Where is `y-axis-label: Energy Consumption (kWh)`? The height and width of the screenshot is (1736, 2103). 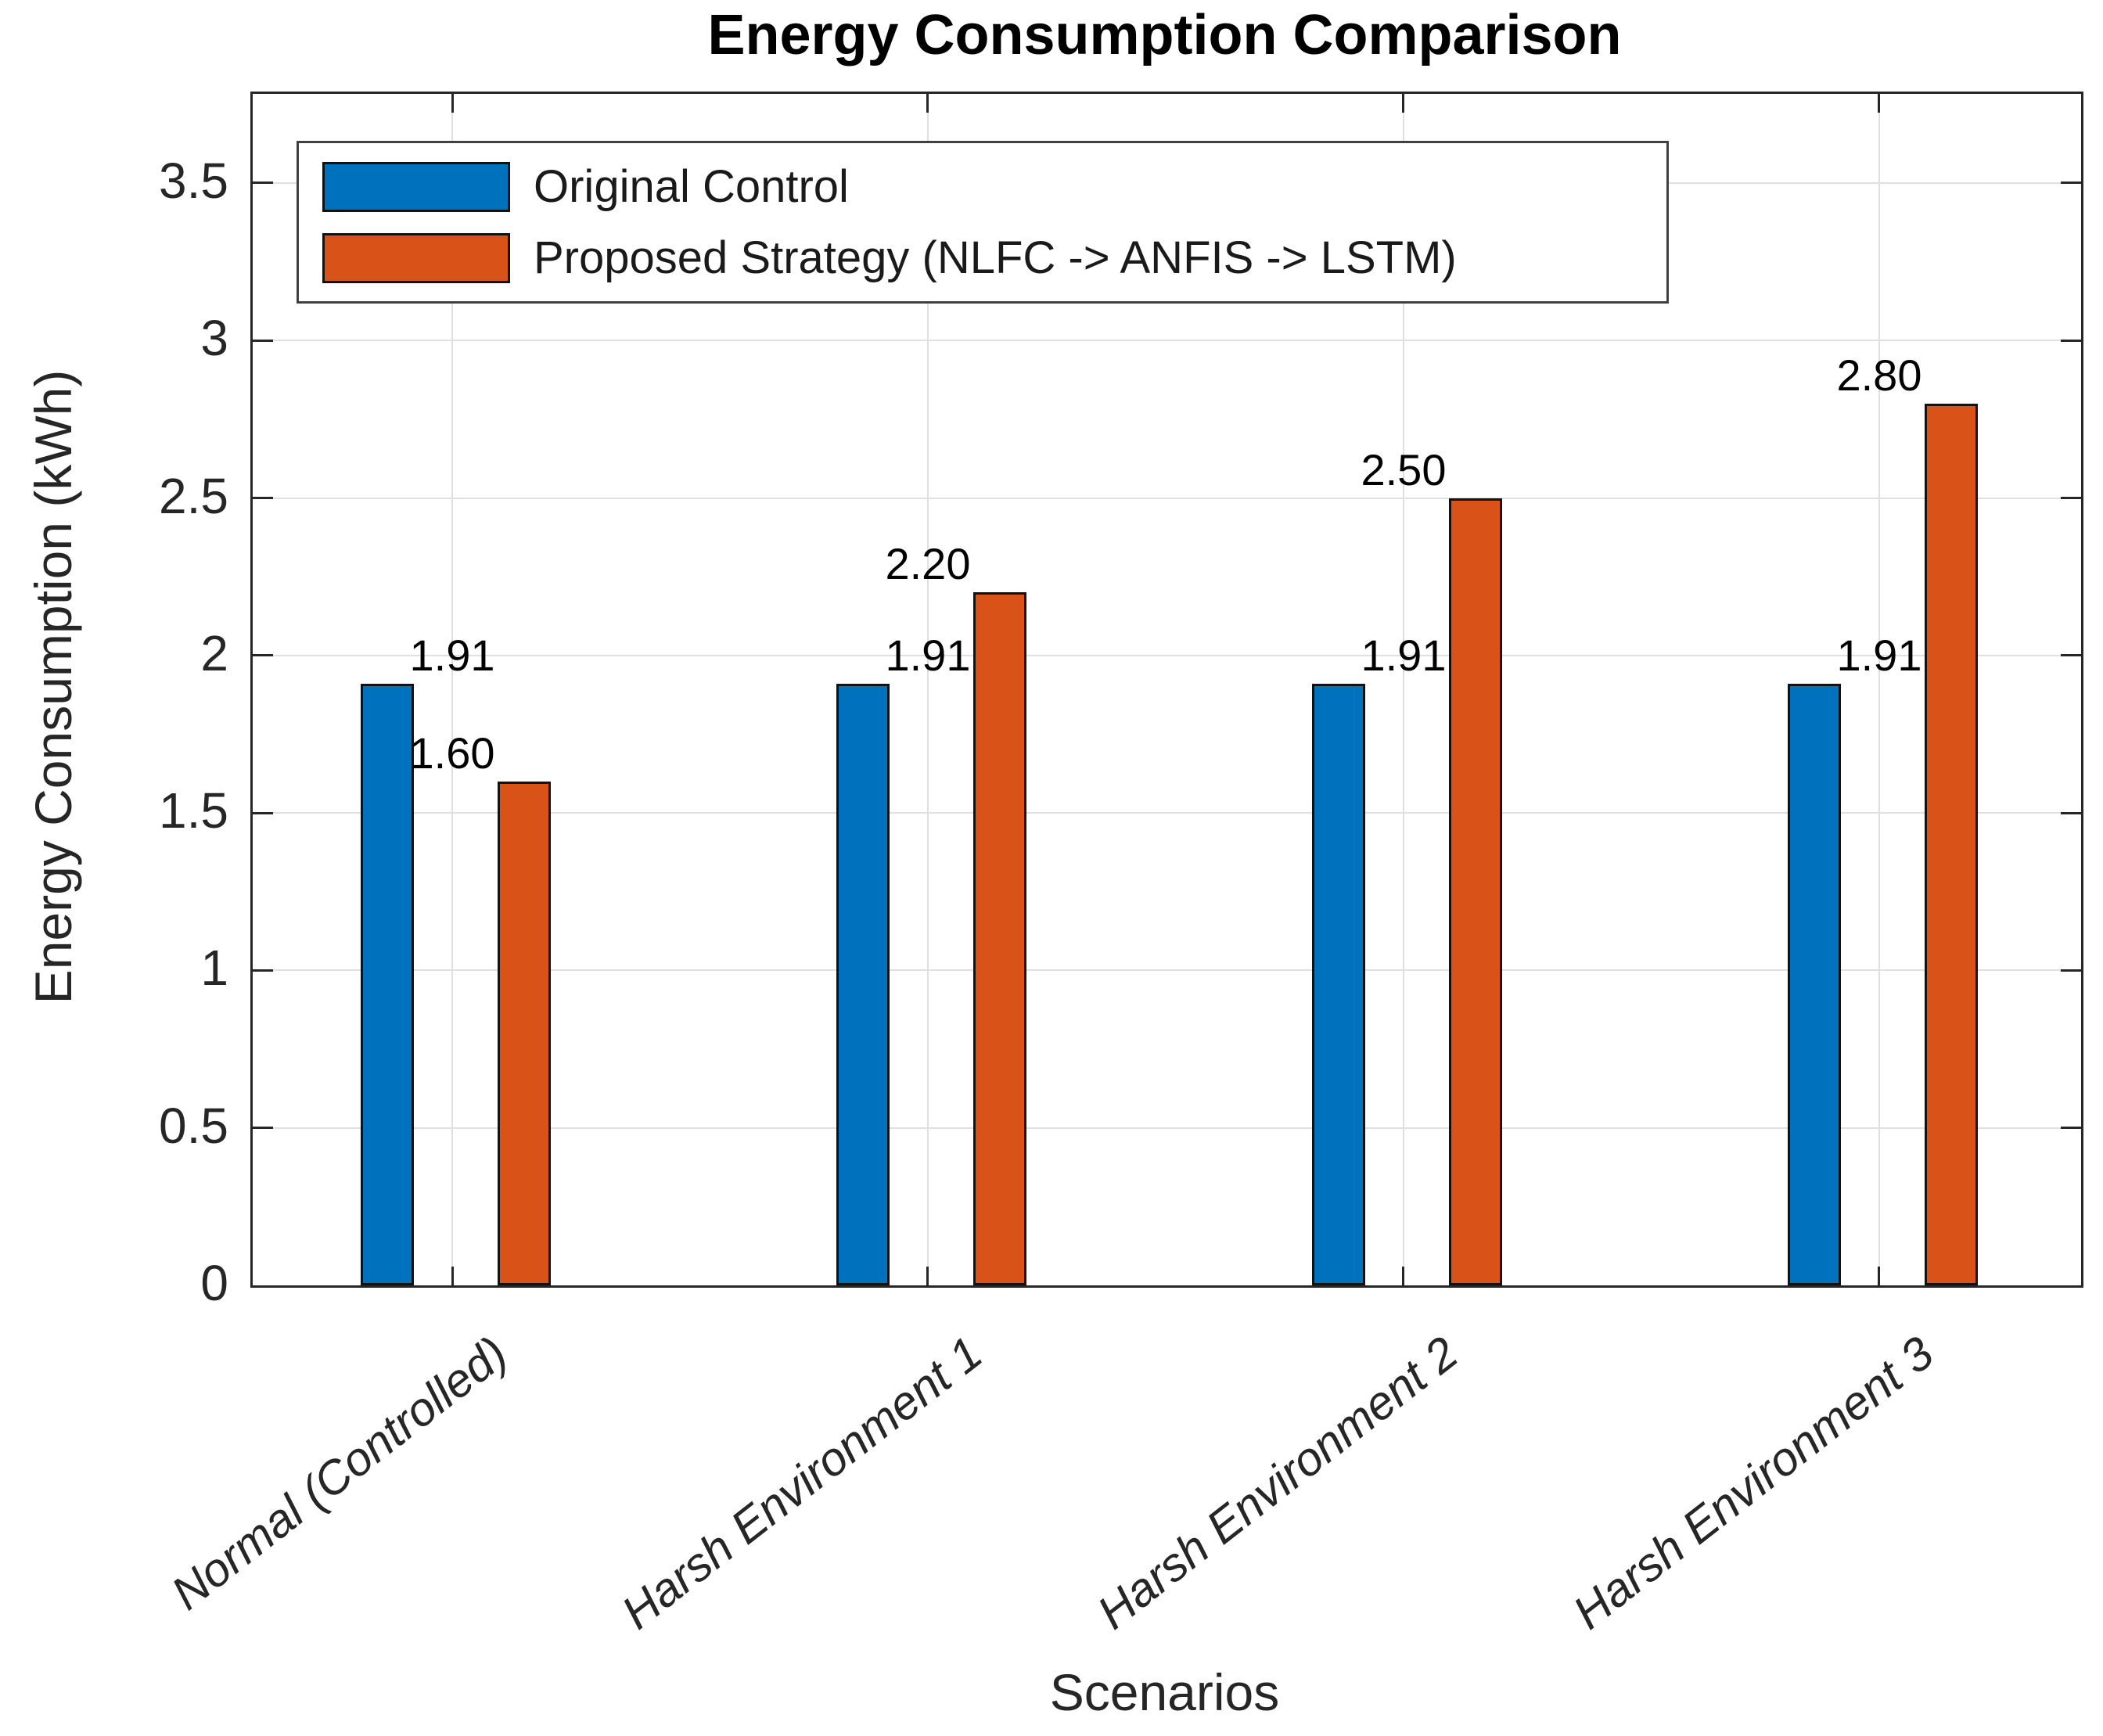 y-axis-label: Energy Consumption (kWh) is located at coordinates (53, 687).